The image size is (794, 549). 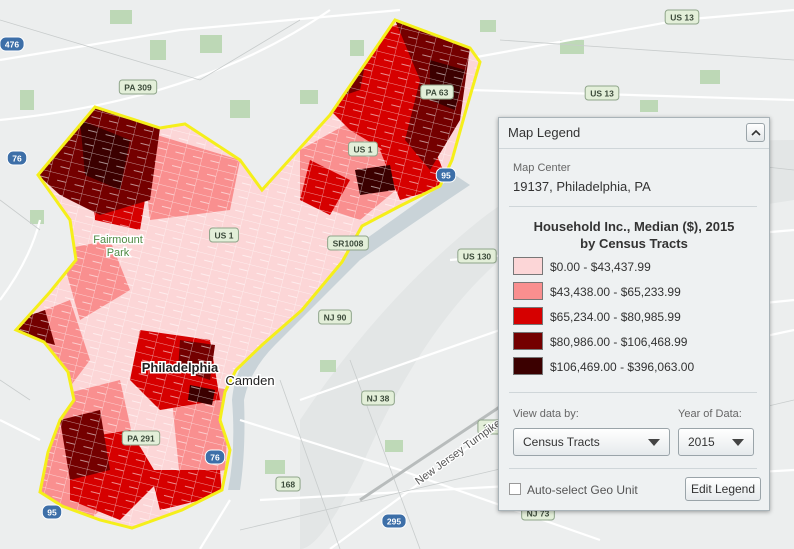 I want to click on legend-title: Household Inc., Median ($), 2015, so click(x=634, y=226).